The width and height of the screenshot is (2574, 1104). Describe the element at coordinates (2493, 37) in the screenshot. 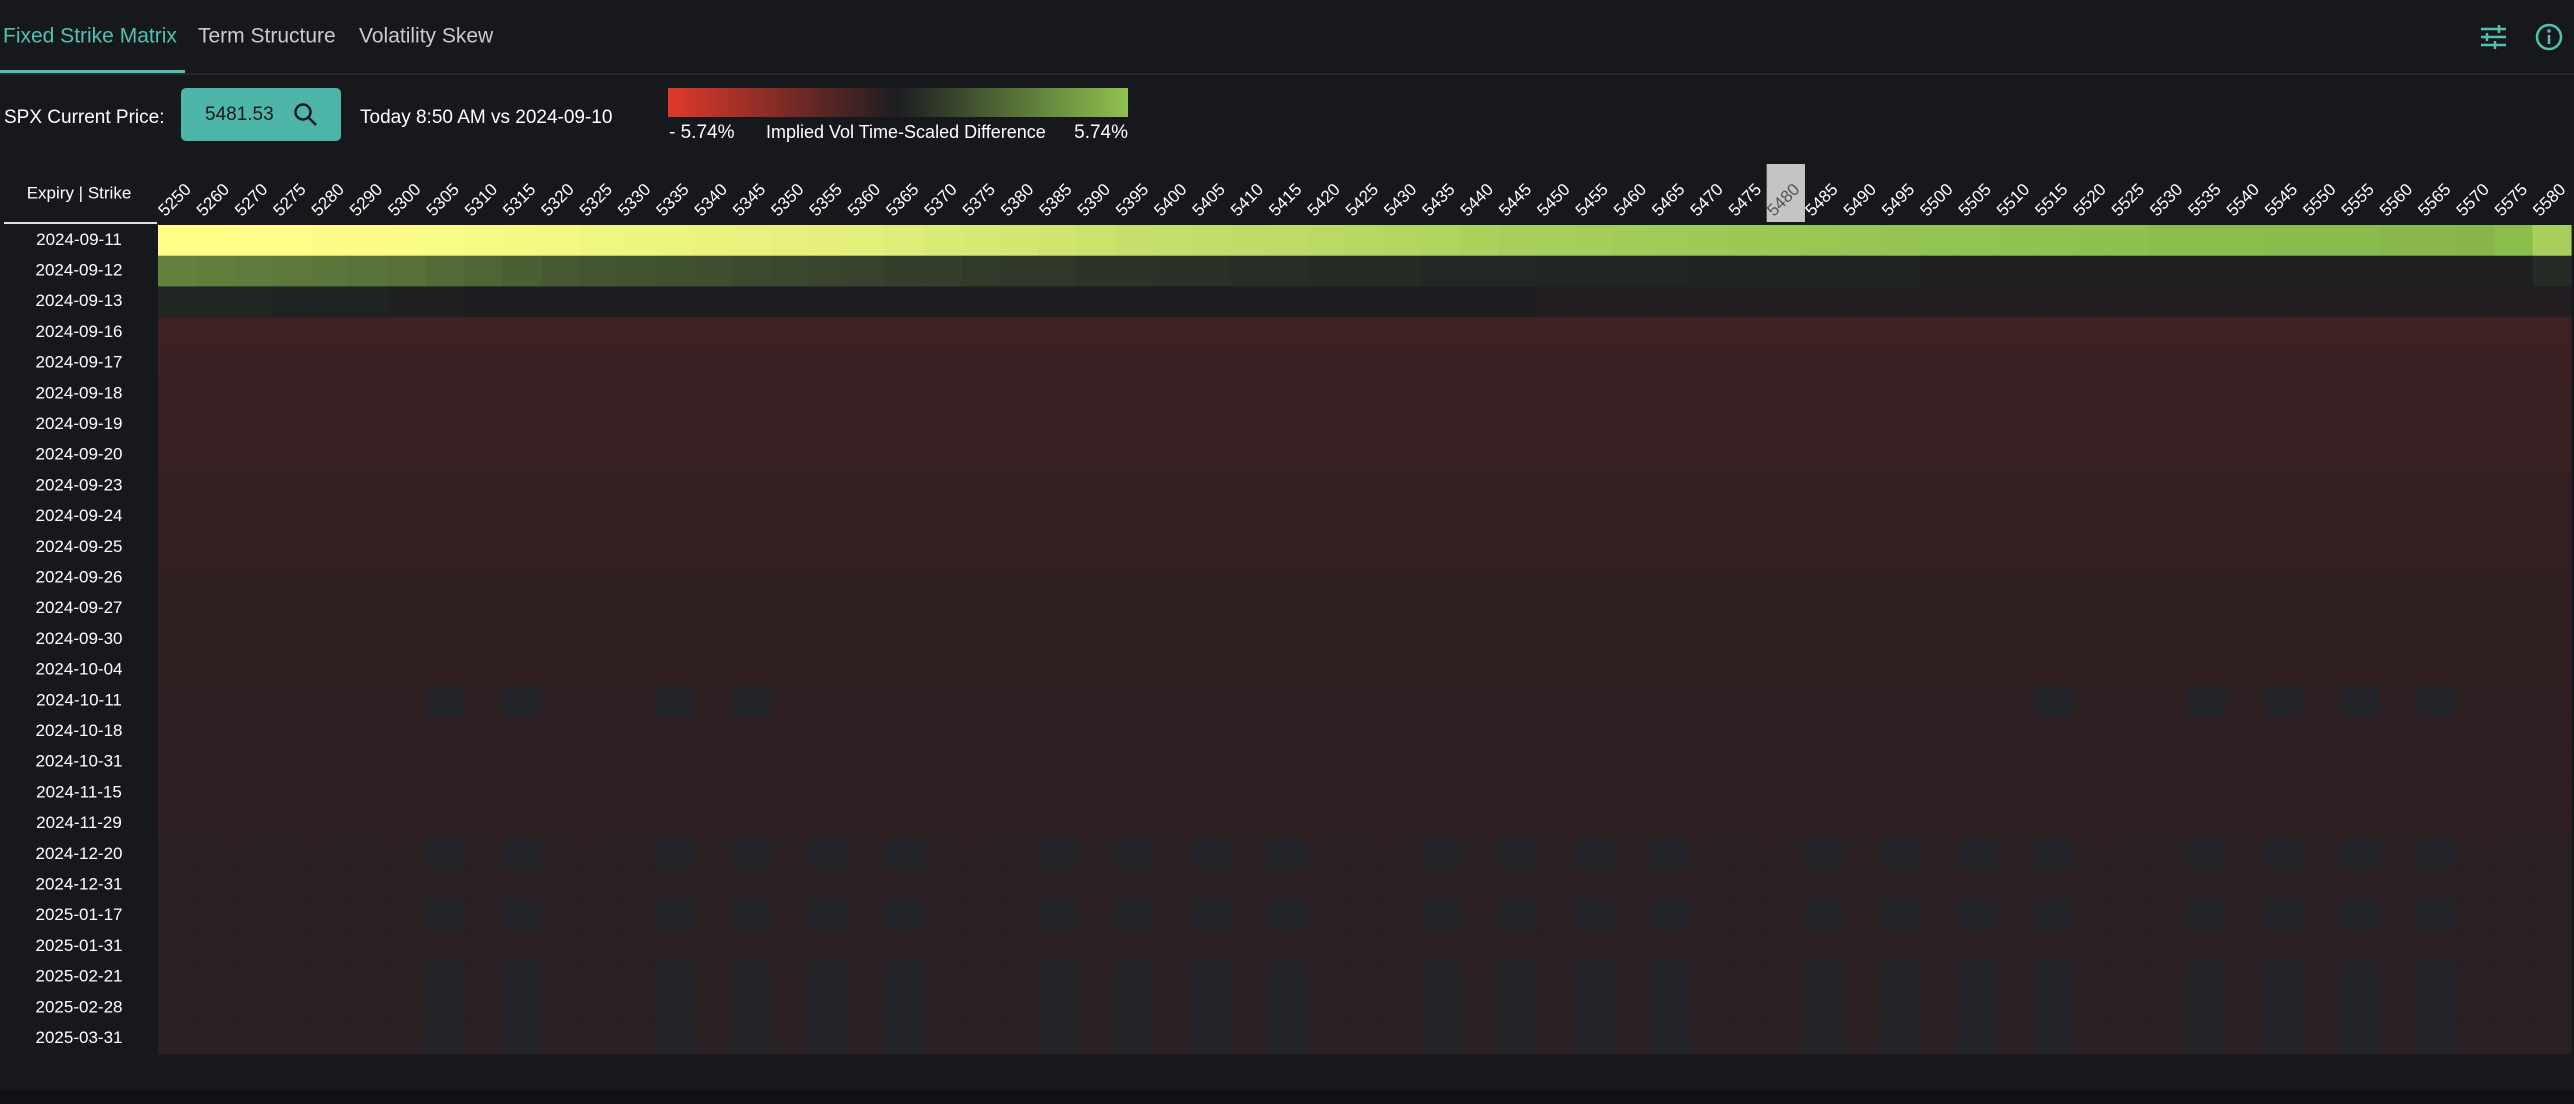

I see `settings-icon` at that location.